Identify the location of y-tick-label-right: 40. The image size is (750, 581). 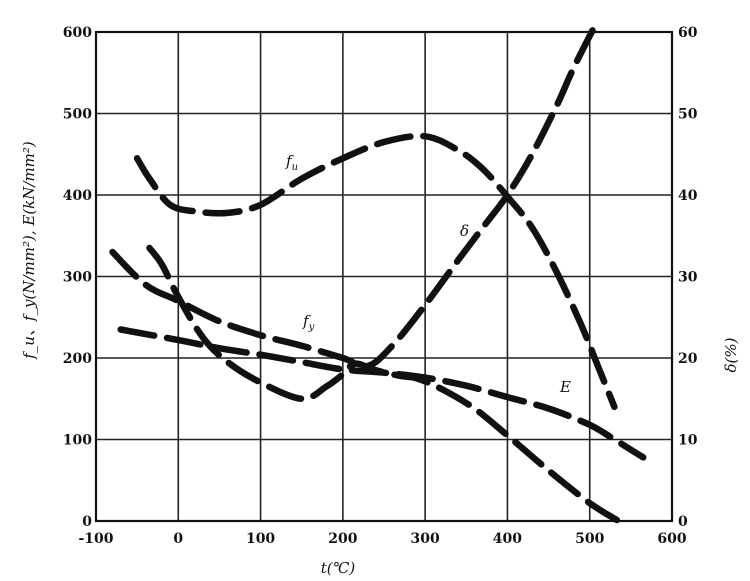
(688, 196).